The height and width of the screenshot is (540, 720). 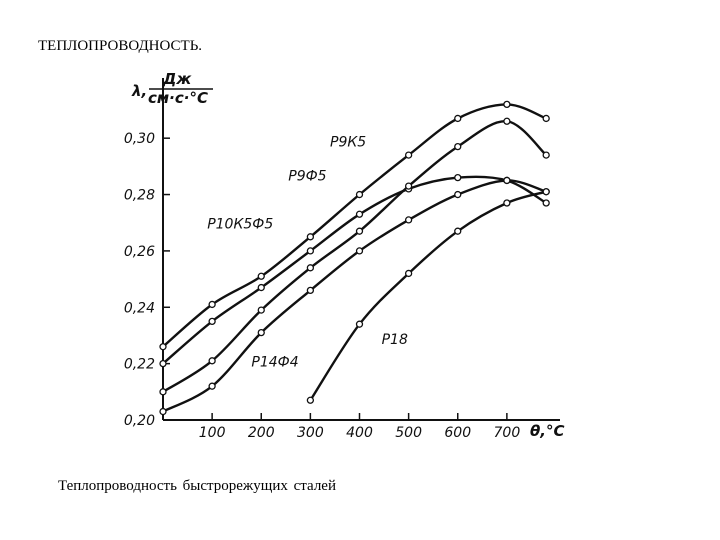 What do you see at coordinates (197, 486) in the screenshot?
I see `figure-caption: Теплопроводность быстрорежущих сталей` at bounding box center [197, 486].